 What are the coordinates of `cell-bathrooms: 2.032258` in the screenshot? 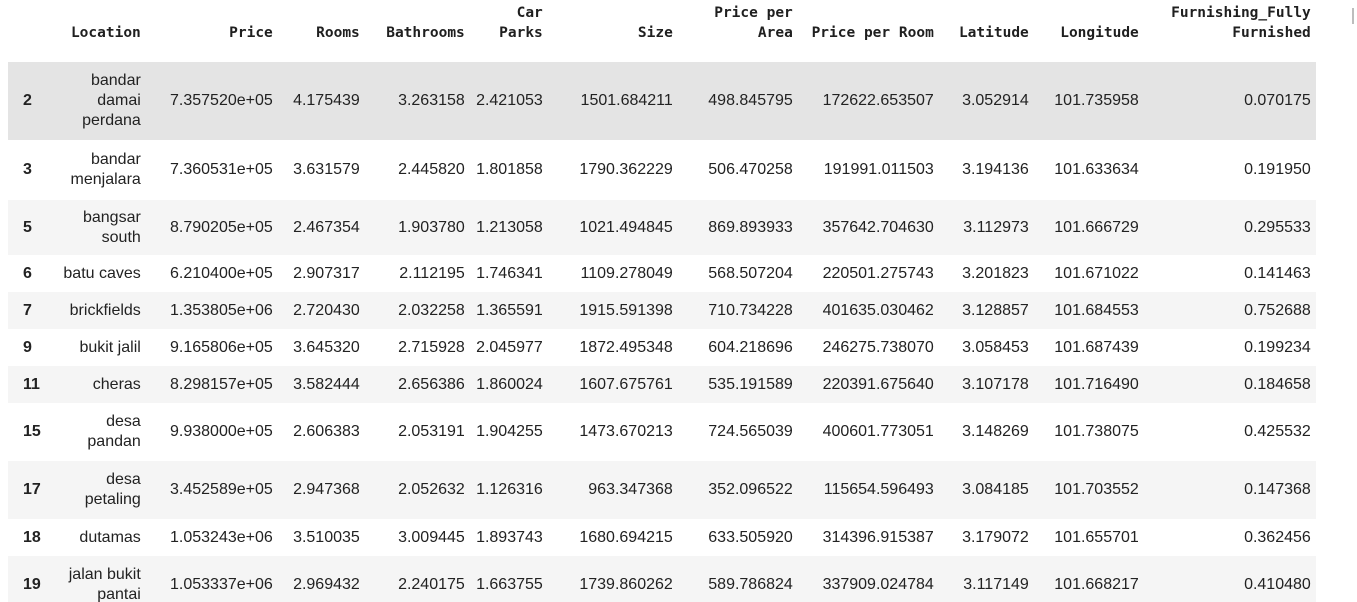 It's located at (417, 310).